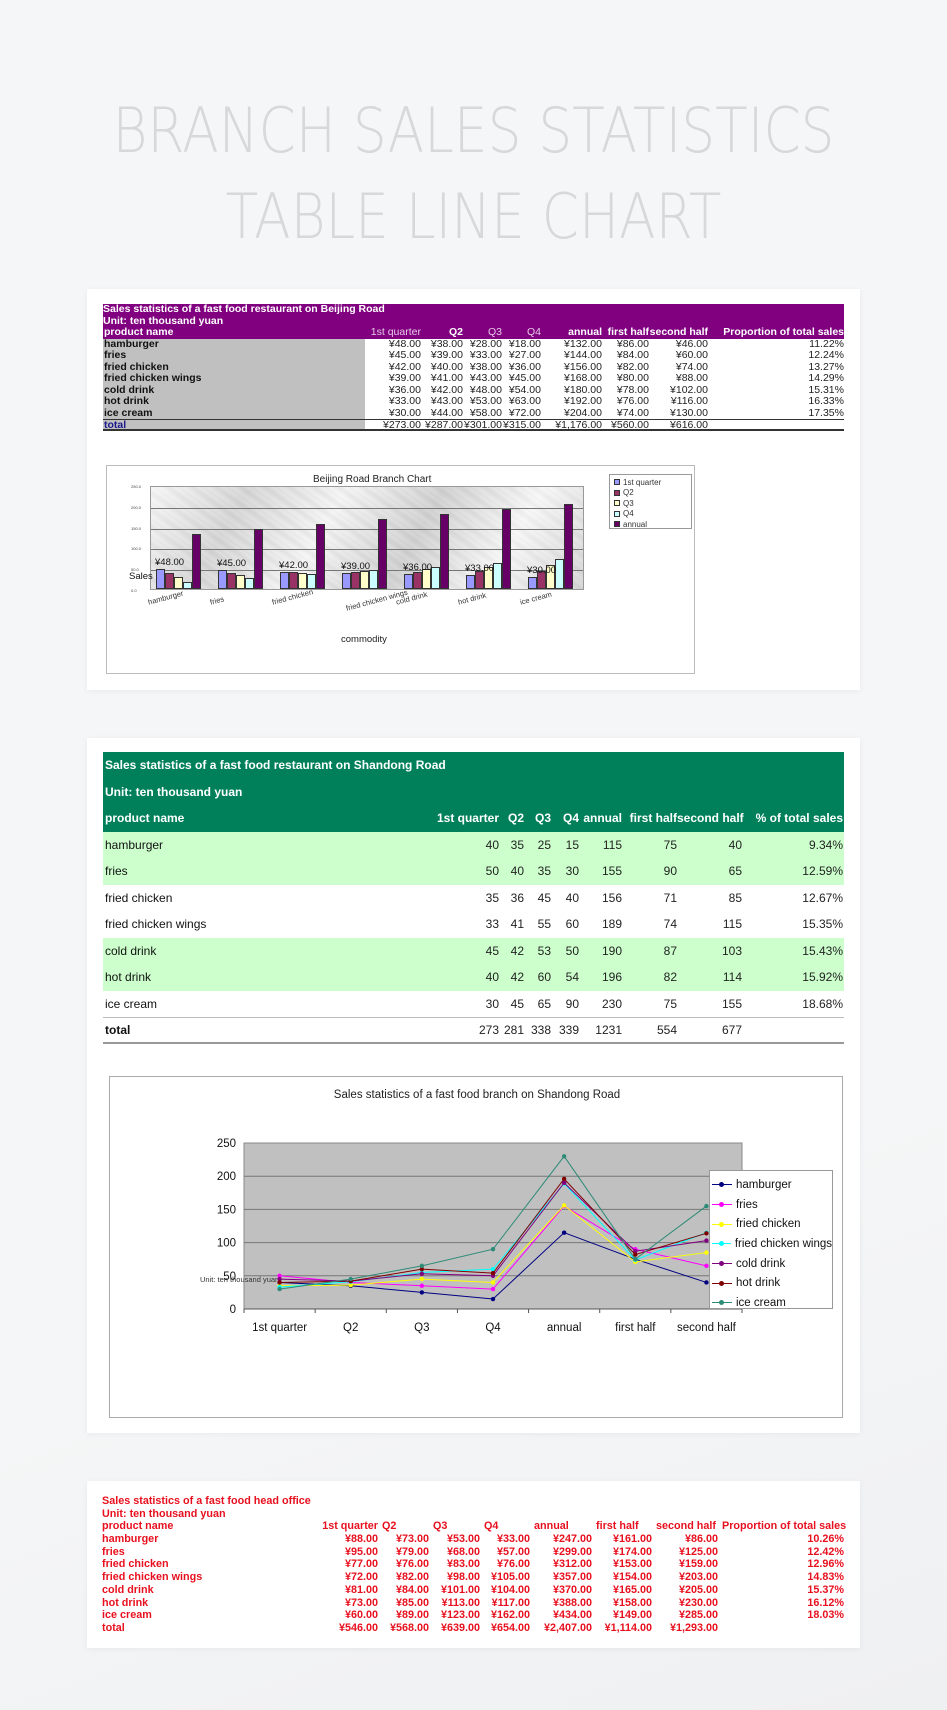  Describe the element at coordinates (131, 1003) in the screenshot. I see `cell-product: ice cream` at that location.